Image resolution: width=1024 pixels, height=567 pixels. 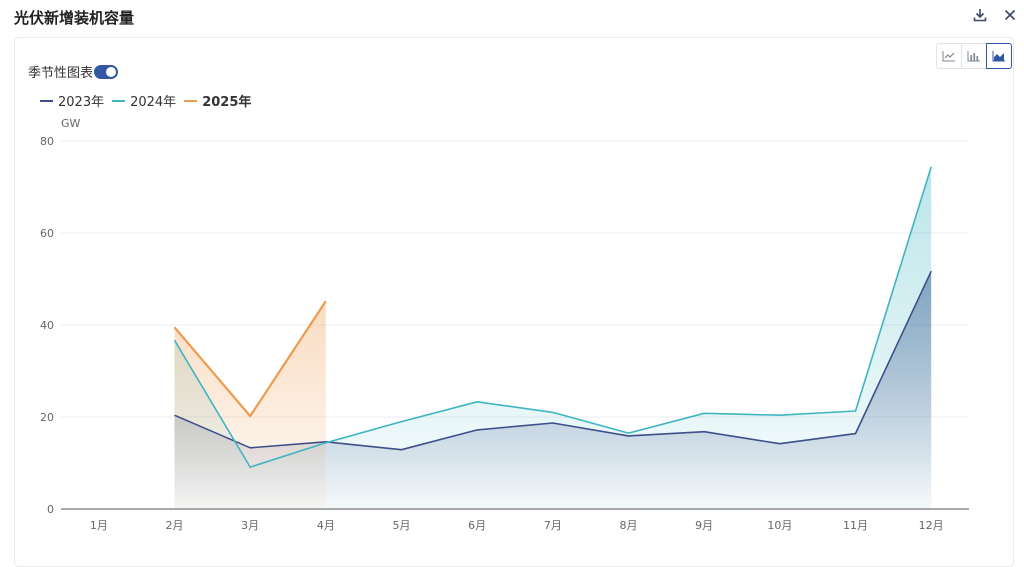 I want to click on seasonal-toggle-group: 季节性图表, so click(x=73, y=71).